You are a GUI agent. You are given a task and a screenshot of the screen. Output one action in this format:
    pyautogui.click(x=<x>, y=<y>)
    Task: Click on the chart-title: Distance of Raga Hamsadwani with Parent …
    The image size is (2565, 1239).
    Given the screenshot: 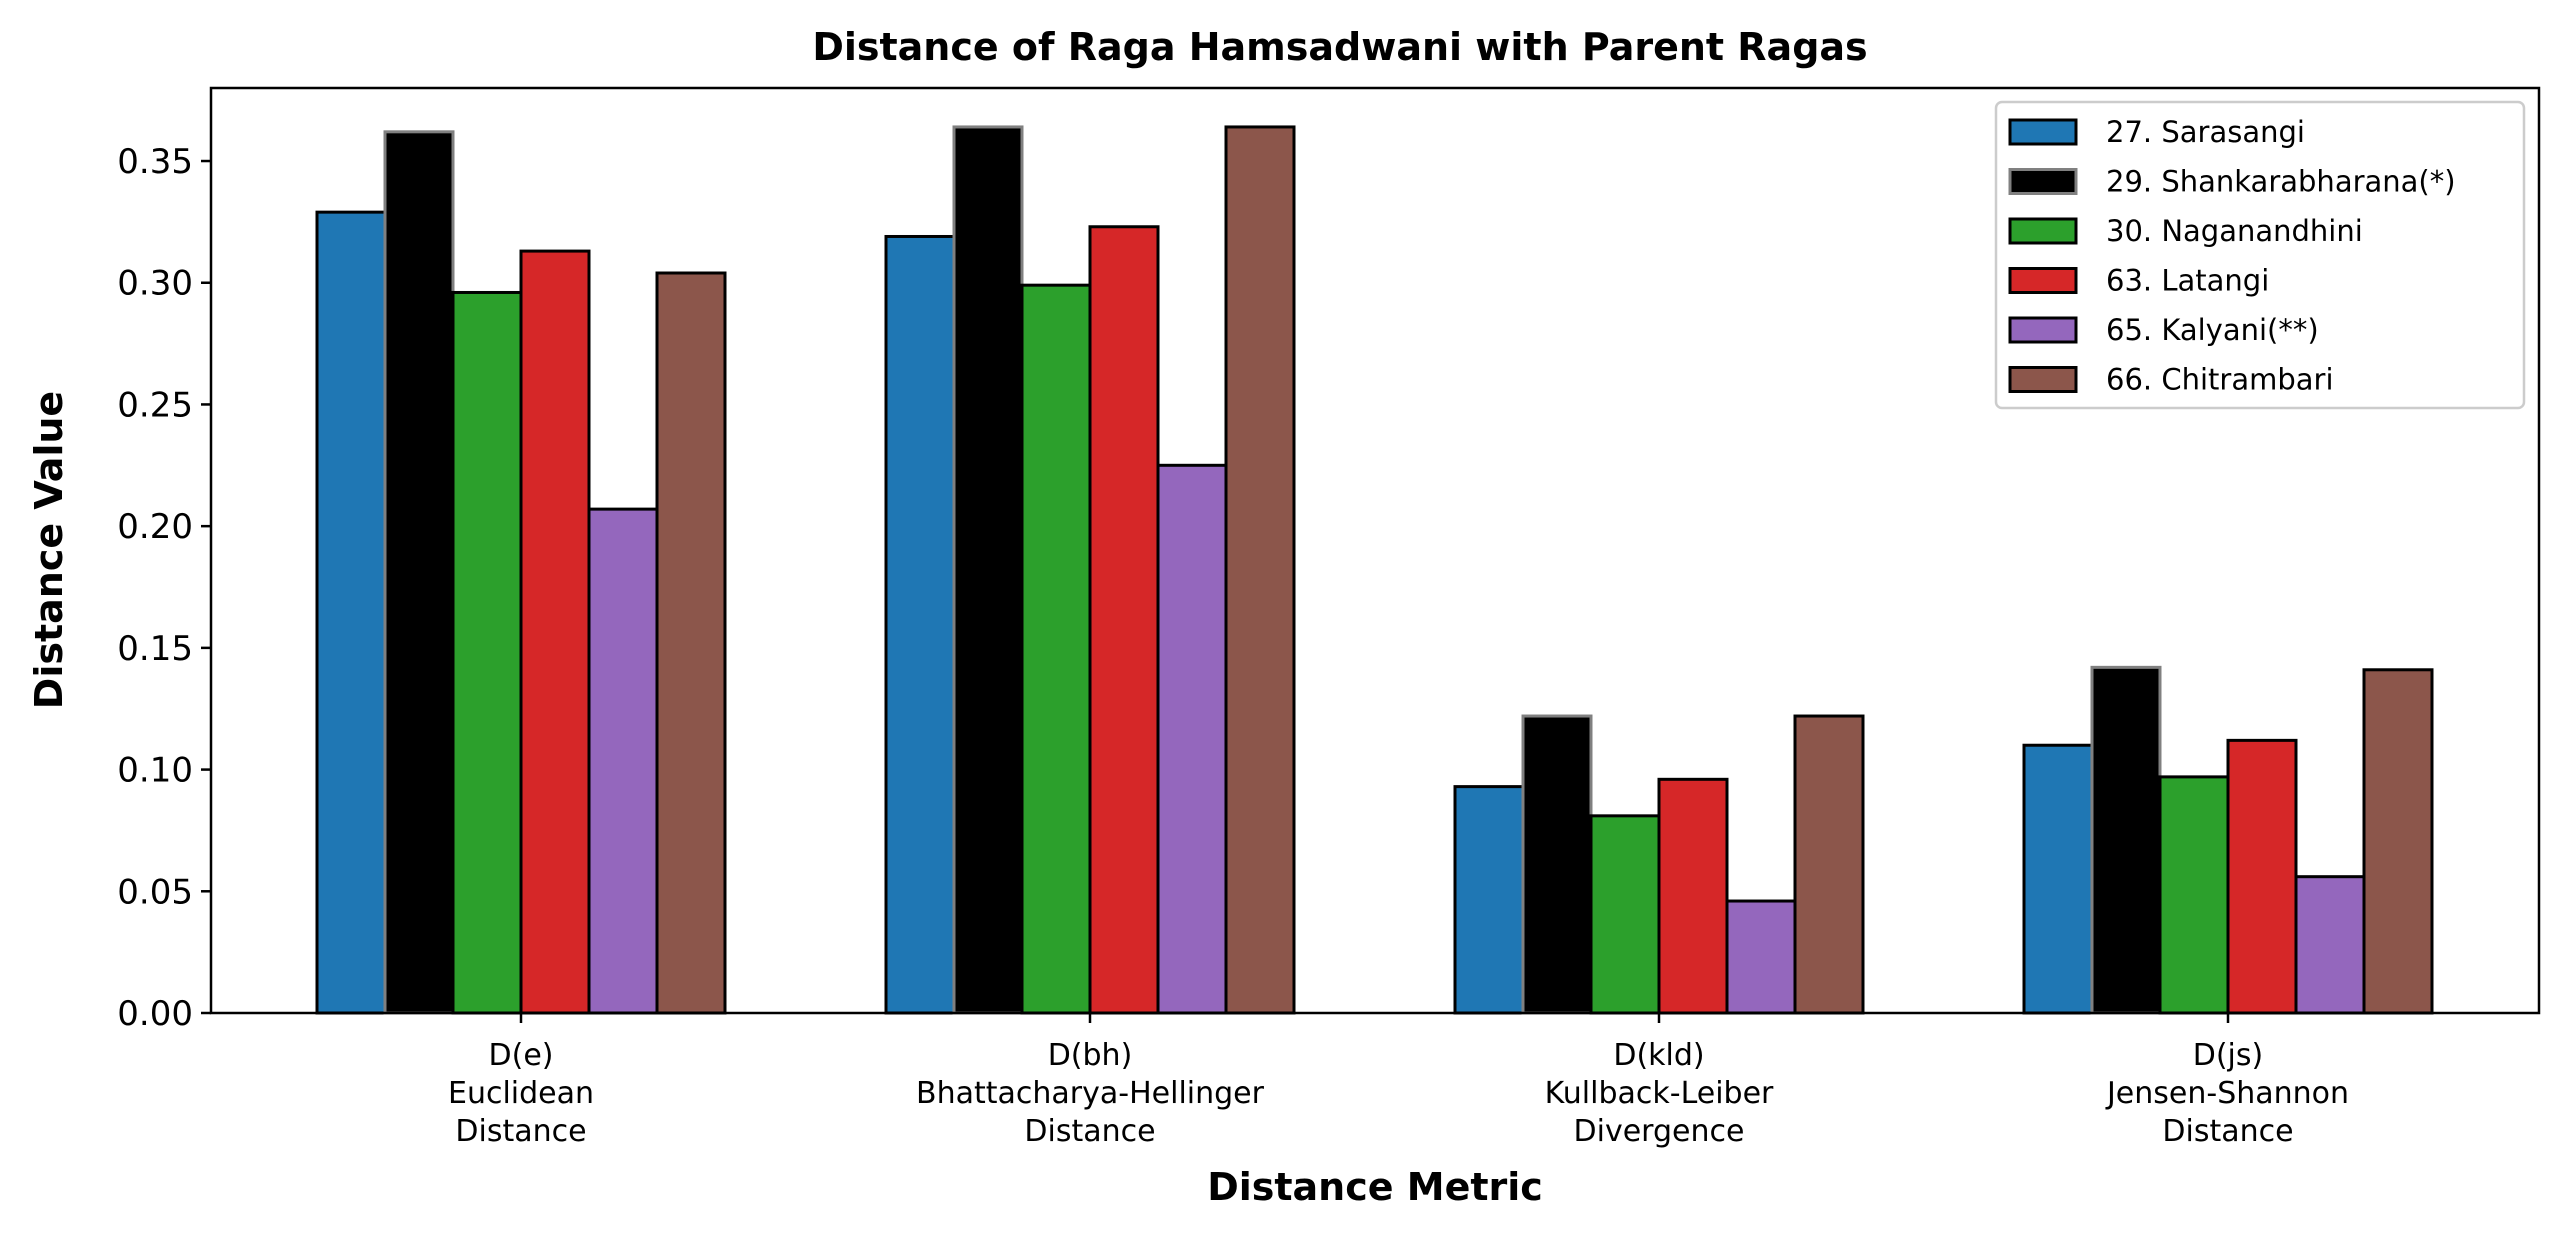 What is the action you would take?
    pyautogui.click(x=1339, y=47)
    